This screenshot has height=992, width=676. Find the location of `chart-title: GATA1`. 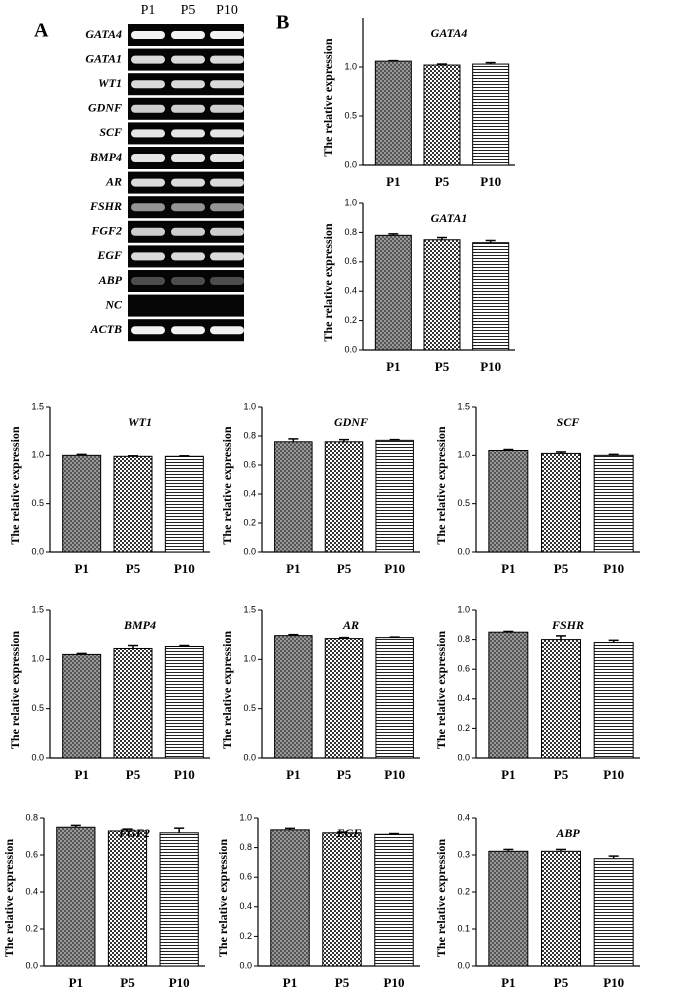

chart-title: GATA1 is located at coordinates (449, 218).